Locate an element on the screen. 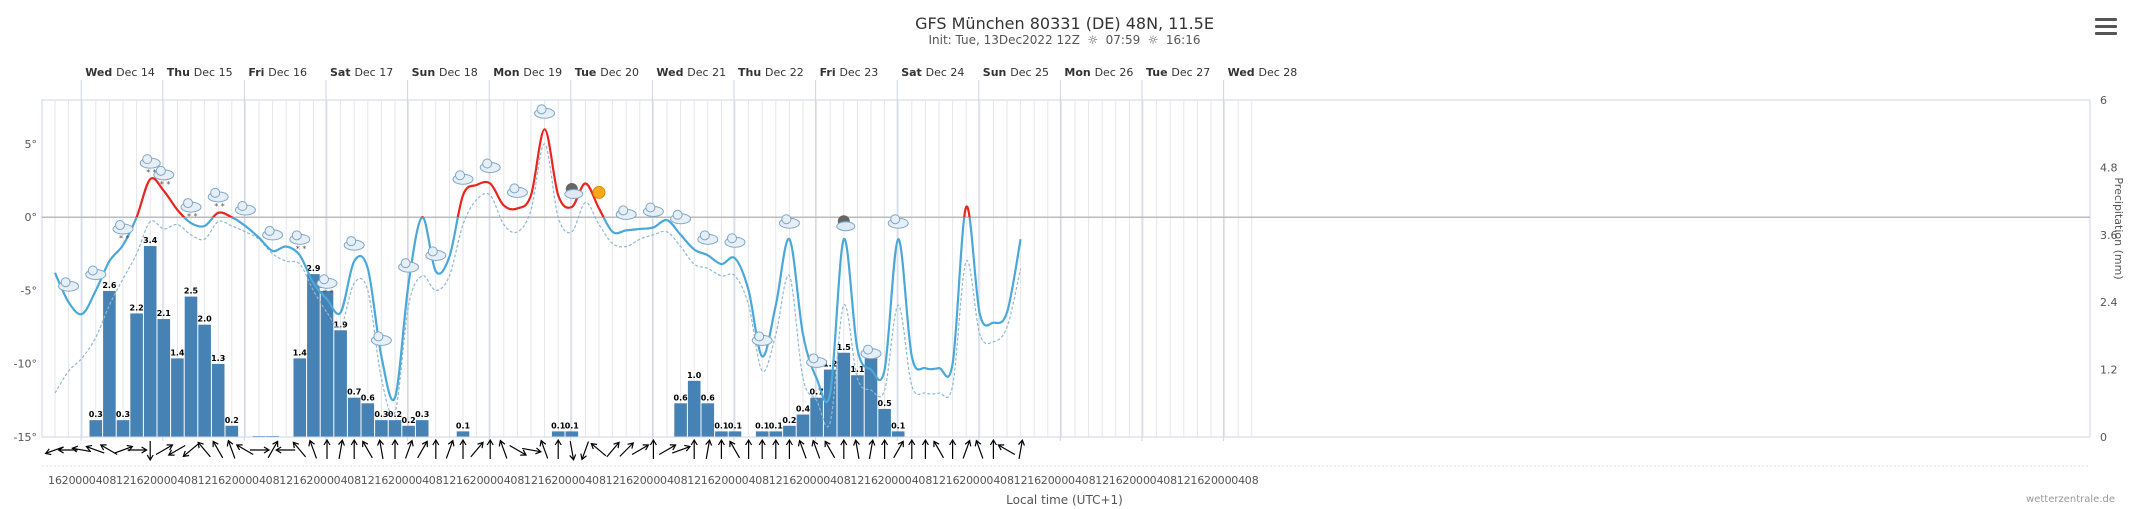 The height and width of the screenshot is (509, 2129). day-date: Dec 25 is located at coordinates (1029, 72).